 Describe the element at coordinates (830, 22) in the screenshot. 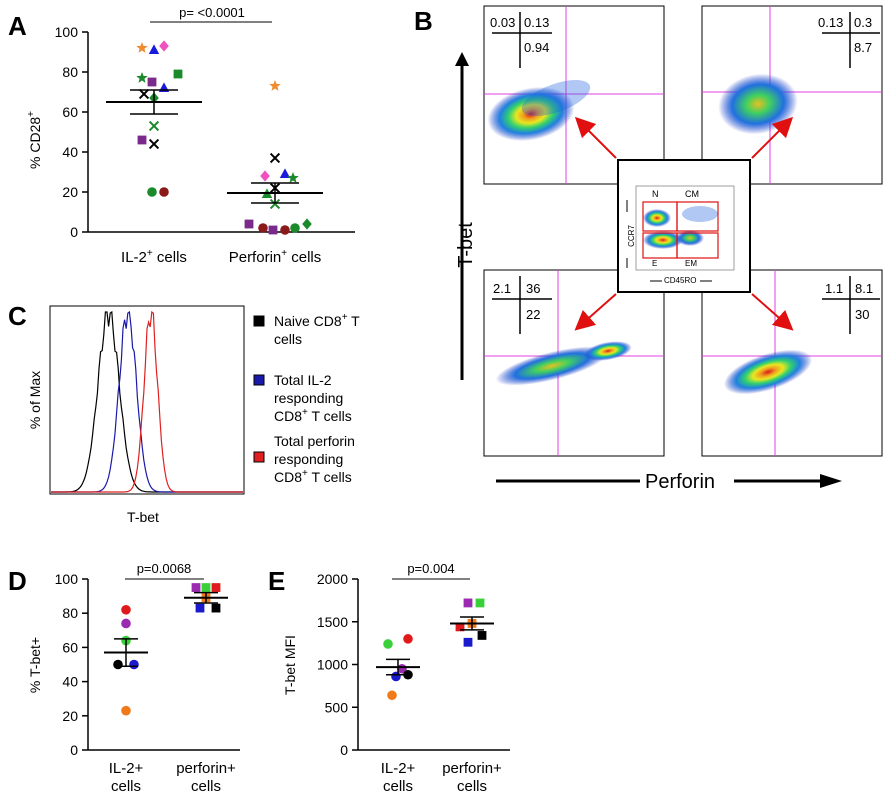

I see `quad-top-right-tl: 0.13` at that location.